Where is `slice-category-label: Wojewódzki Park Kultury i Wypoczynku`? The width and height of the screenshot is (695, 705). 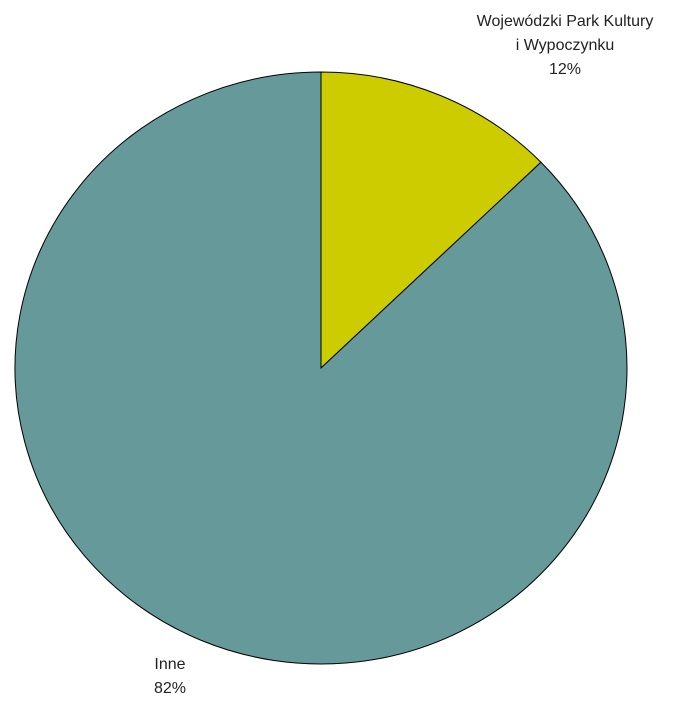
slice-category-label: Wojewódzki Park Kultury i Wypoczynku is located at coordinates (565, 33).